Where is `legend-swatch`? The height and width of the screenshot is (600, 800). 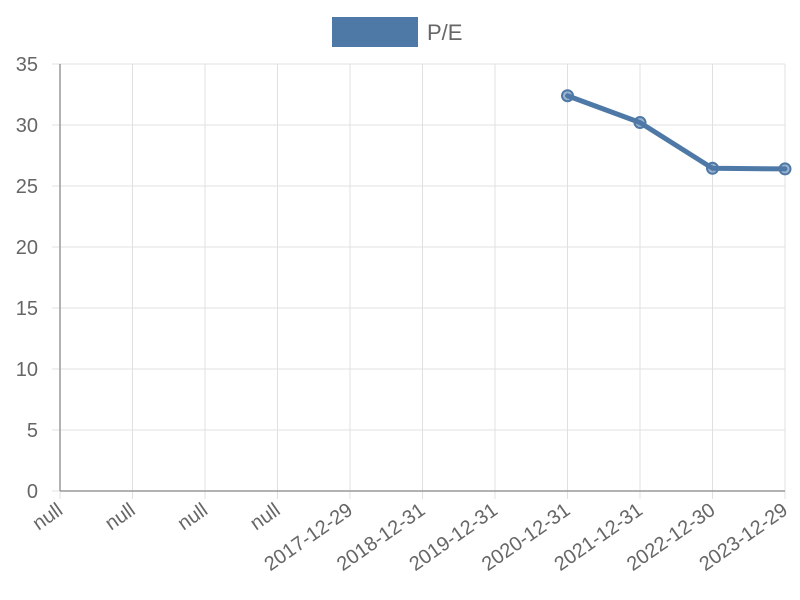
legend-swatch is located at coordinates (375, 32).